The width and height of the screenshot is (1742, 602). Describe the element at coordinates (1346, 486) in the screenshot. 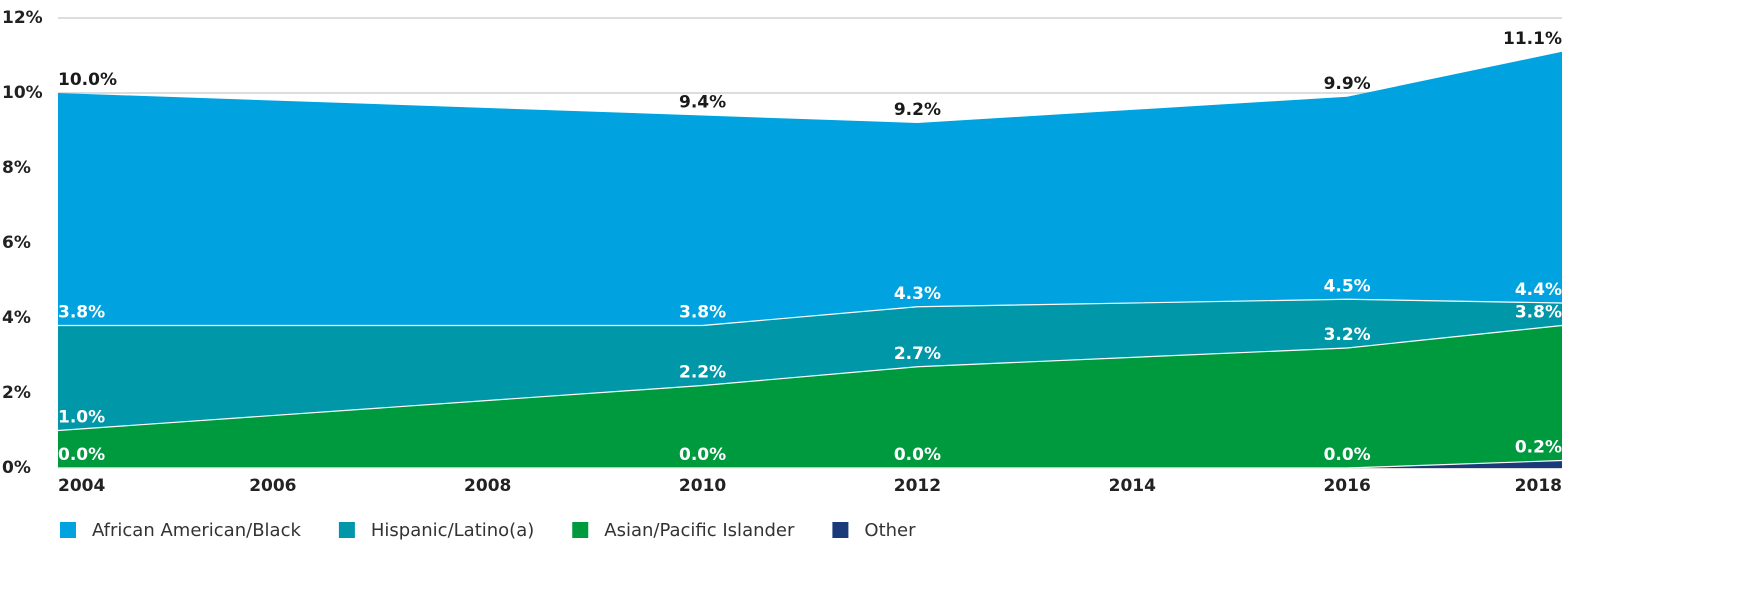

I see `x-tick-label: 2016` at that location.